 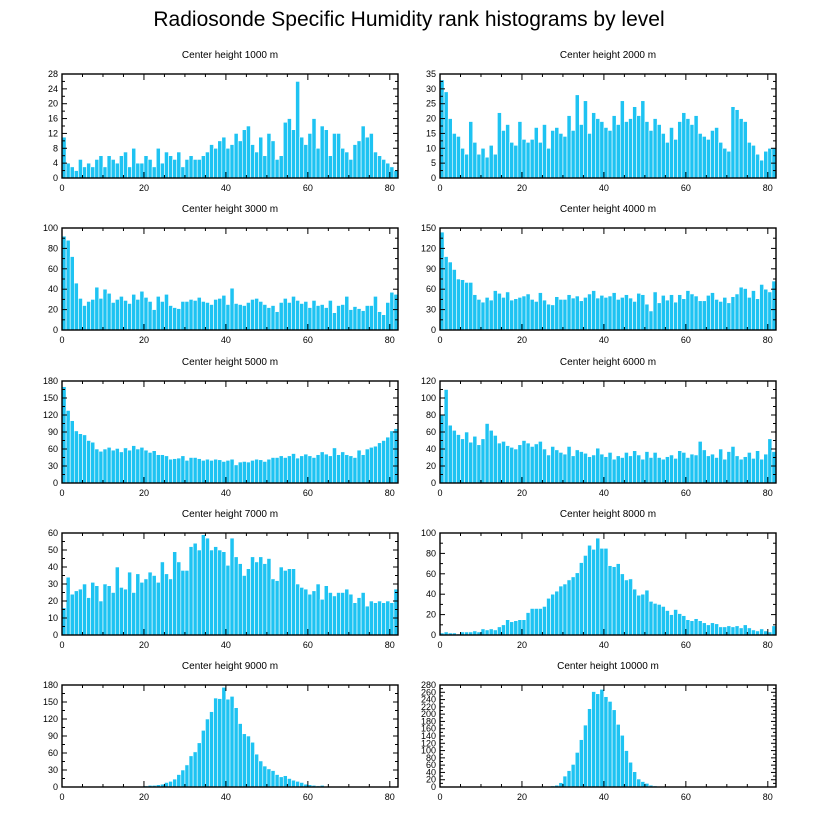 What do you see at coordinates (608, 666) in the screenshot?
I see `panel-title: Center height 10000 m` at bounding box center [608, 666].